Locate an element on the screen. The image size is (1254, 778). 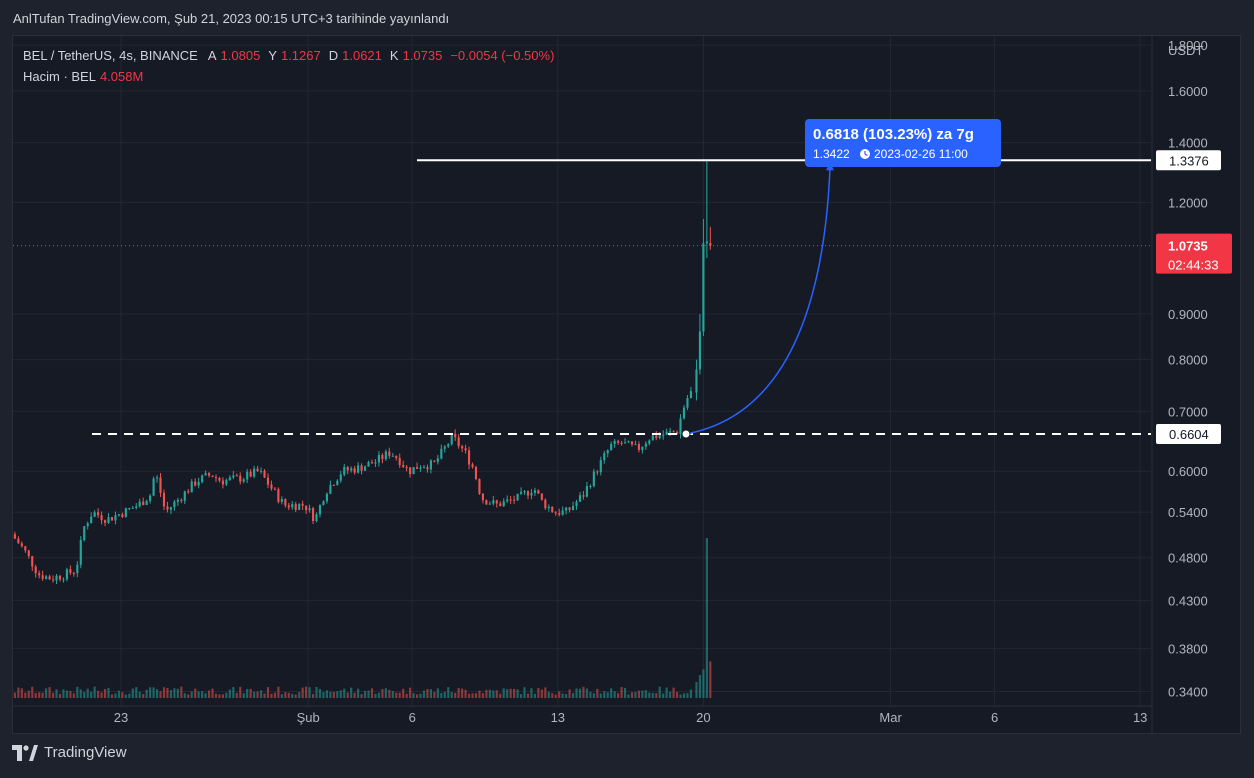
footer-brand: TradingView is located at coordinates (69, 752).